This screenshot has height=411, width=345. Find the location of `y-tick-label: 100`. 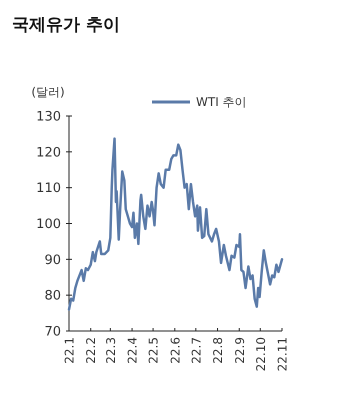

y-tick-label: 100 is located at coordinates (48, 224).